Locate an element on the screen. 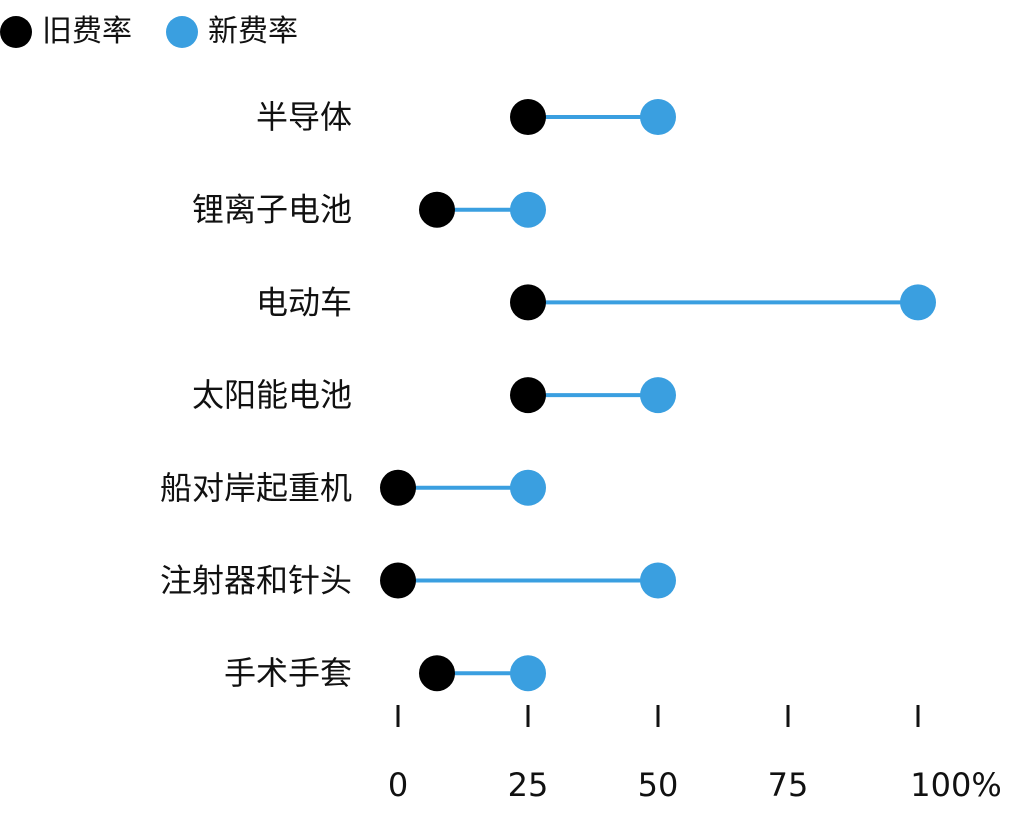 This screenshot has height=826, width=1010. chart-legend: 旧费率 新费率 is located at coordinates (166, 32).